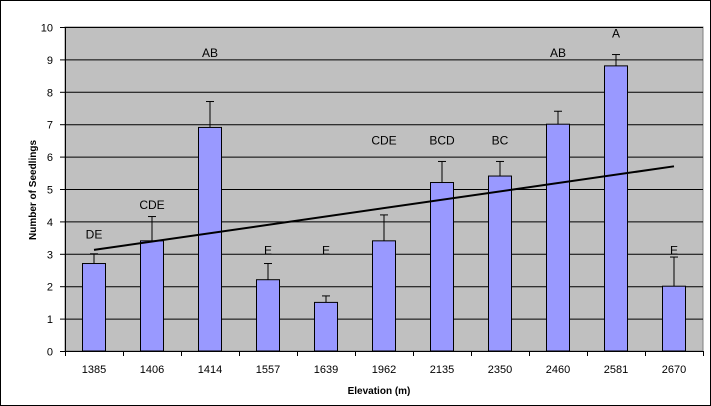  What do you see at coordinates (151, 205) in the screenshot?
I see `significance-letter-1406: CDE` at bounding box center [151, 205].